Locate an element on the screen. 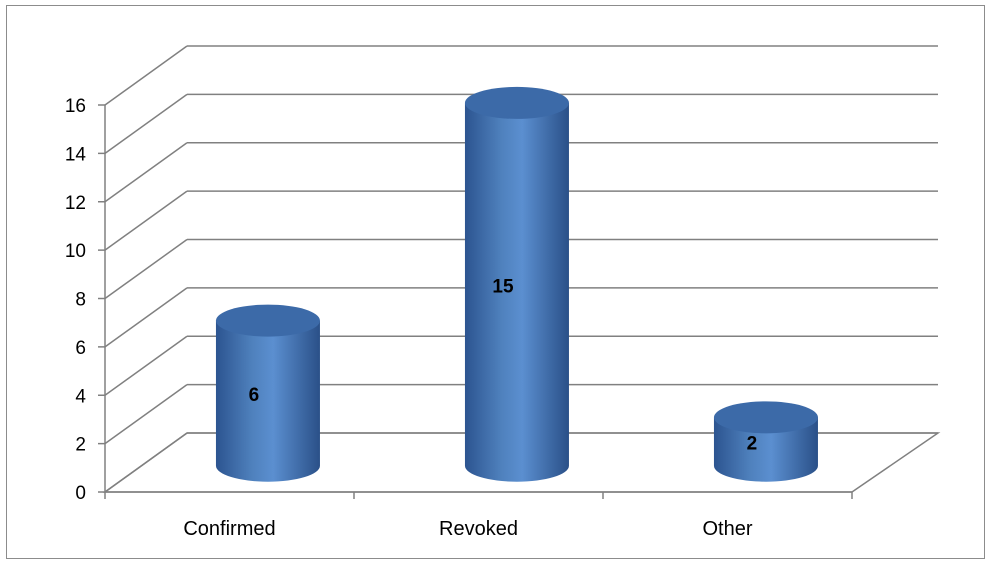  data-label: 15 is located at coordinates (503, 286).